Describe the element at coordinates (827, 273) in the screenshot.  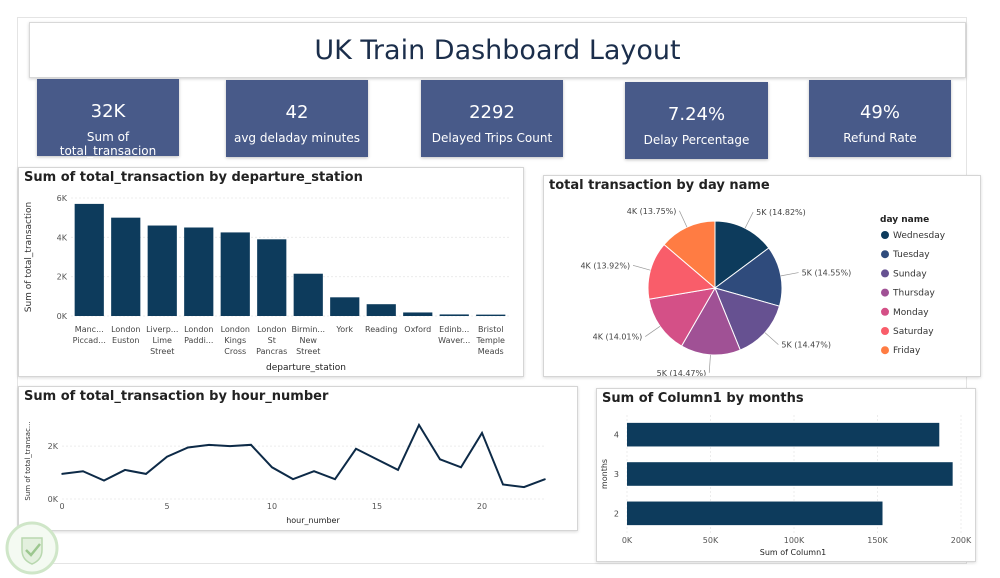
I see `pie-data-label: 5K (14.55%)` at that location.